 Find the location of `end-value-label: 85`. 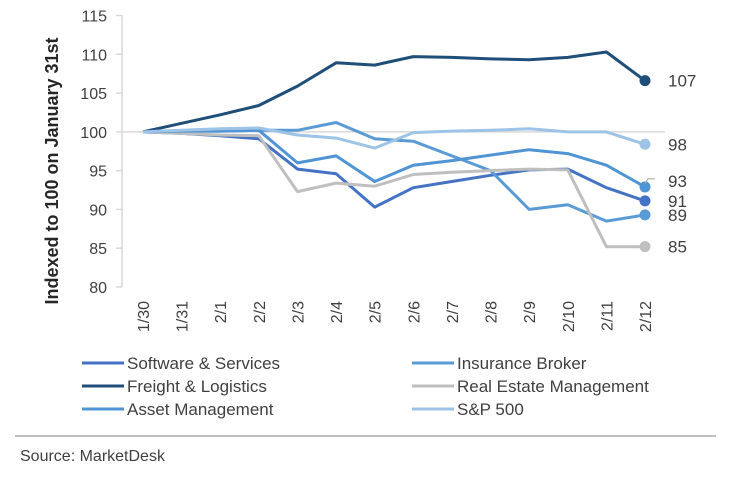

end-value-label: 85 is located at coordinates (677, 247).